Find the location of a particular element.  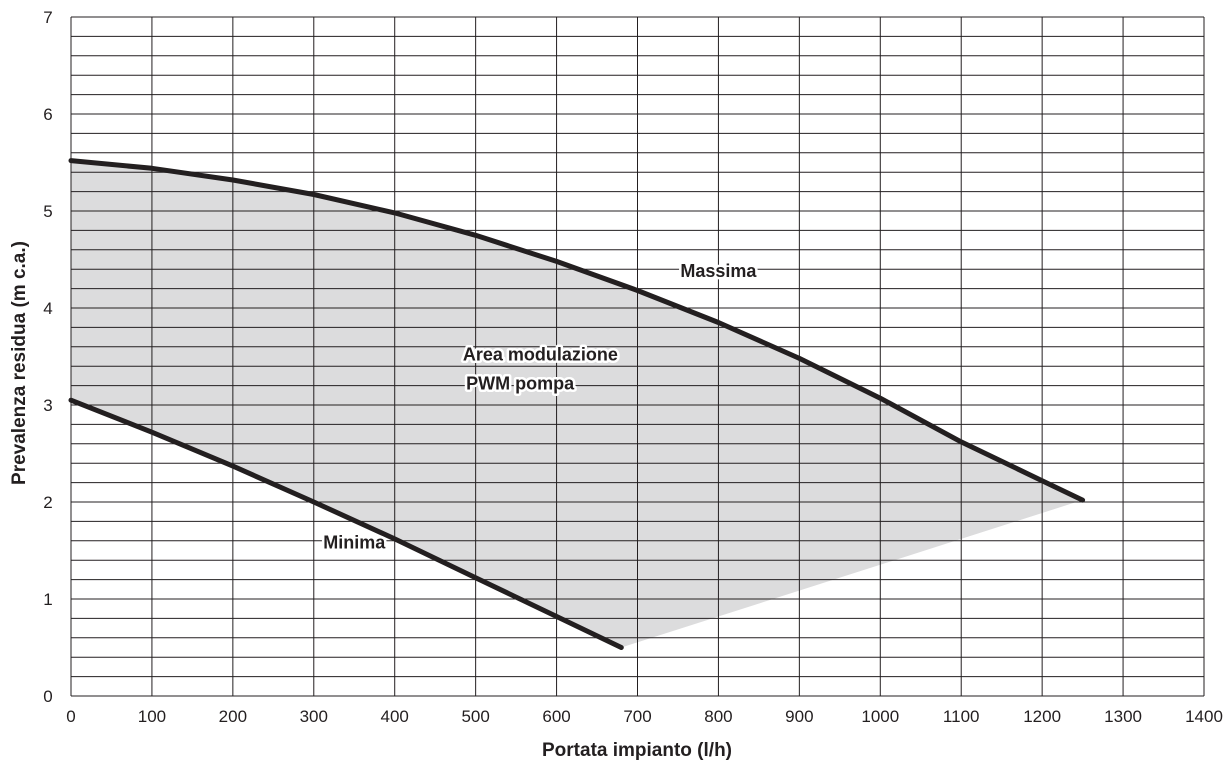

annotation-label: Massima is located at coordinates (718, 271).